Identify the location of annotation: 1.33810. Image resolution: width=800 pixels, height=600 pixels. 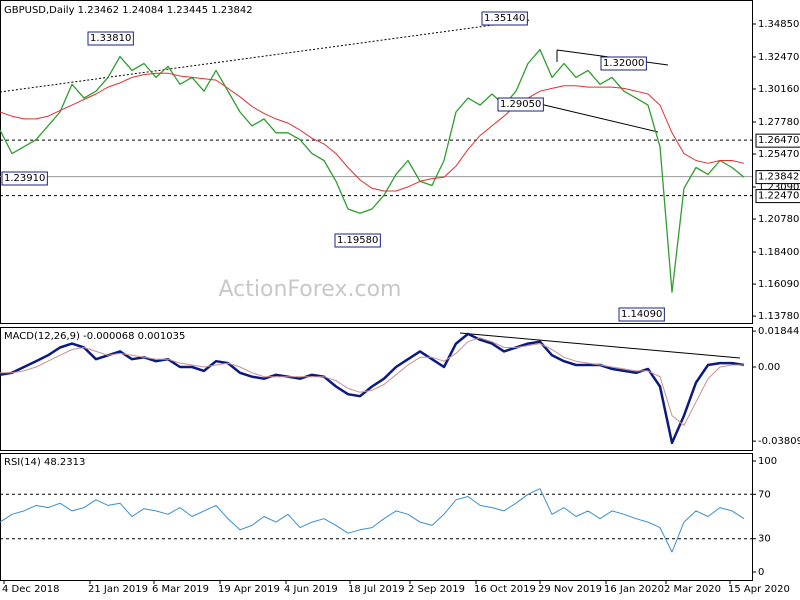
(110, 38).